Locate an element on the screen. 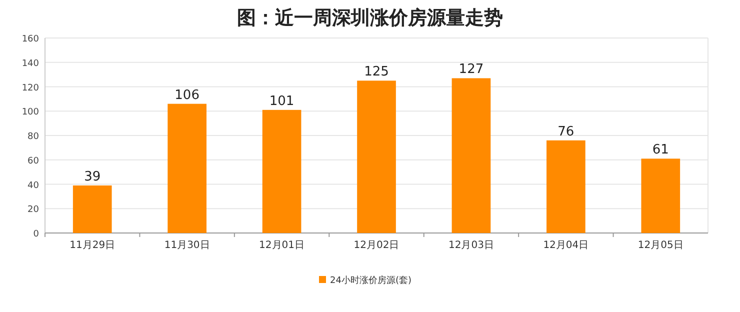 This screenshot has width=740, height=312. x-tick-label: 12月05日 is located at coordinates (661, 245).